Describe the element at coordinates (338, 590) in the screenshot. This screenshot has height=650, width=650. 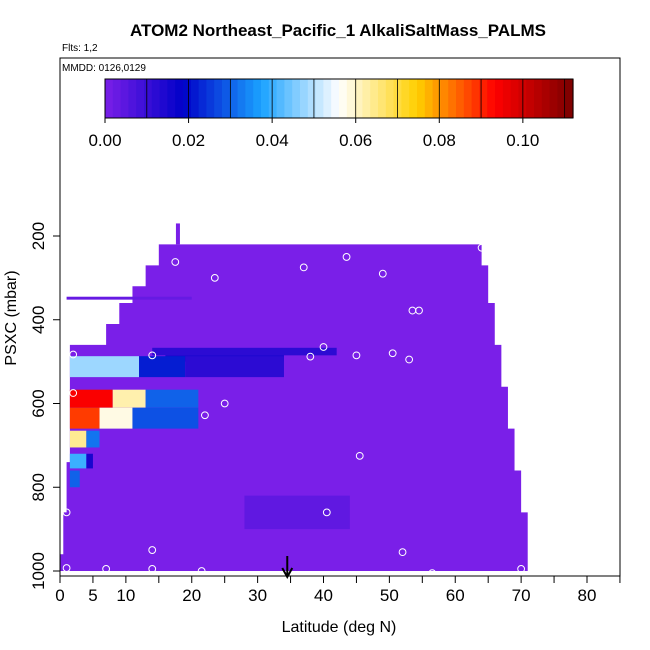
I see `x-axis: 0 5 10 20 30 40 50 60 70 80` at that location.